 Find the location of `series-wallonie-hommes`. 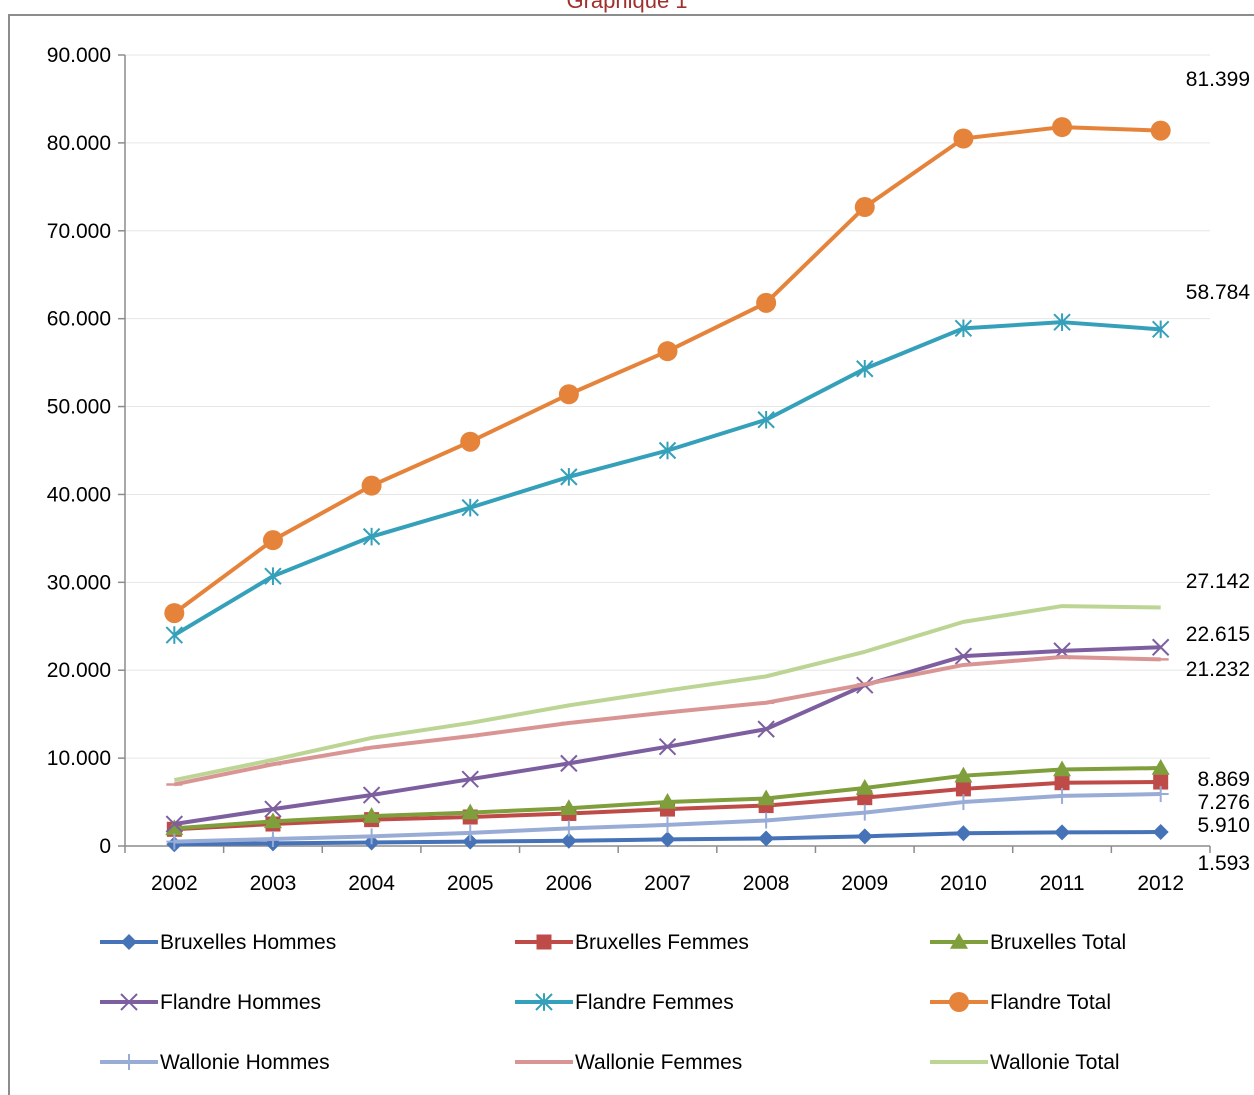

series-wallonie-hommes is located at coordinates (667, 818).